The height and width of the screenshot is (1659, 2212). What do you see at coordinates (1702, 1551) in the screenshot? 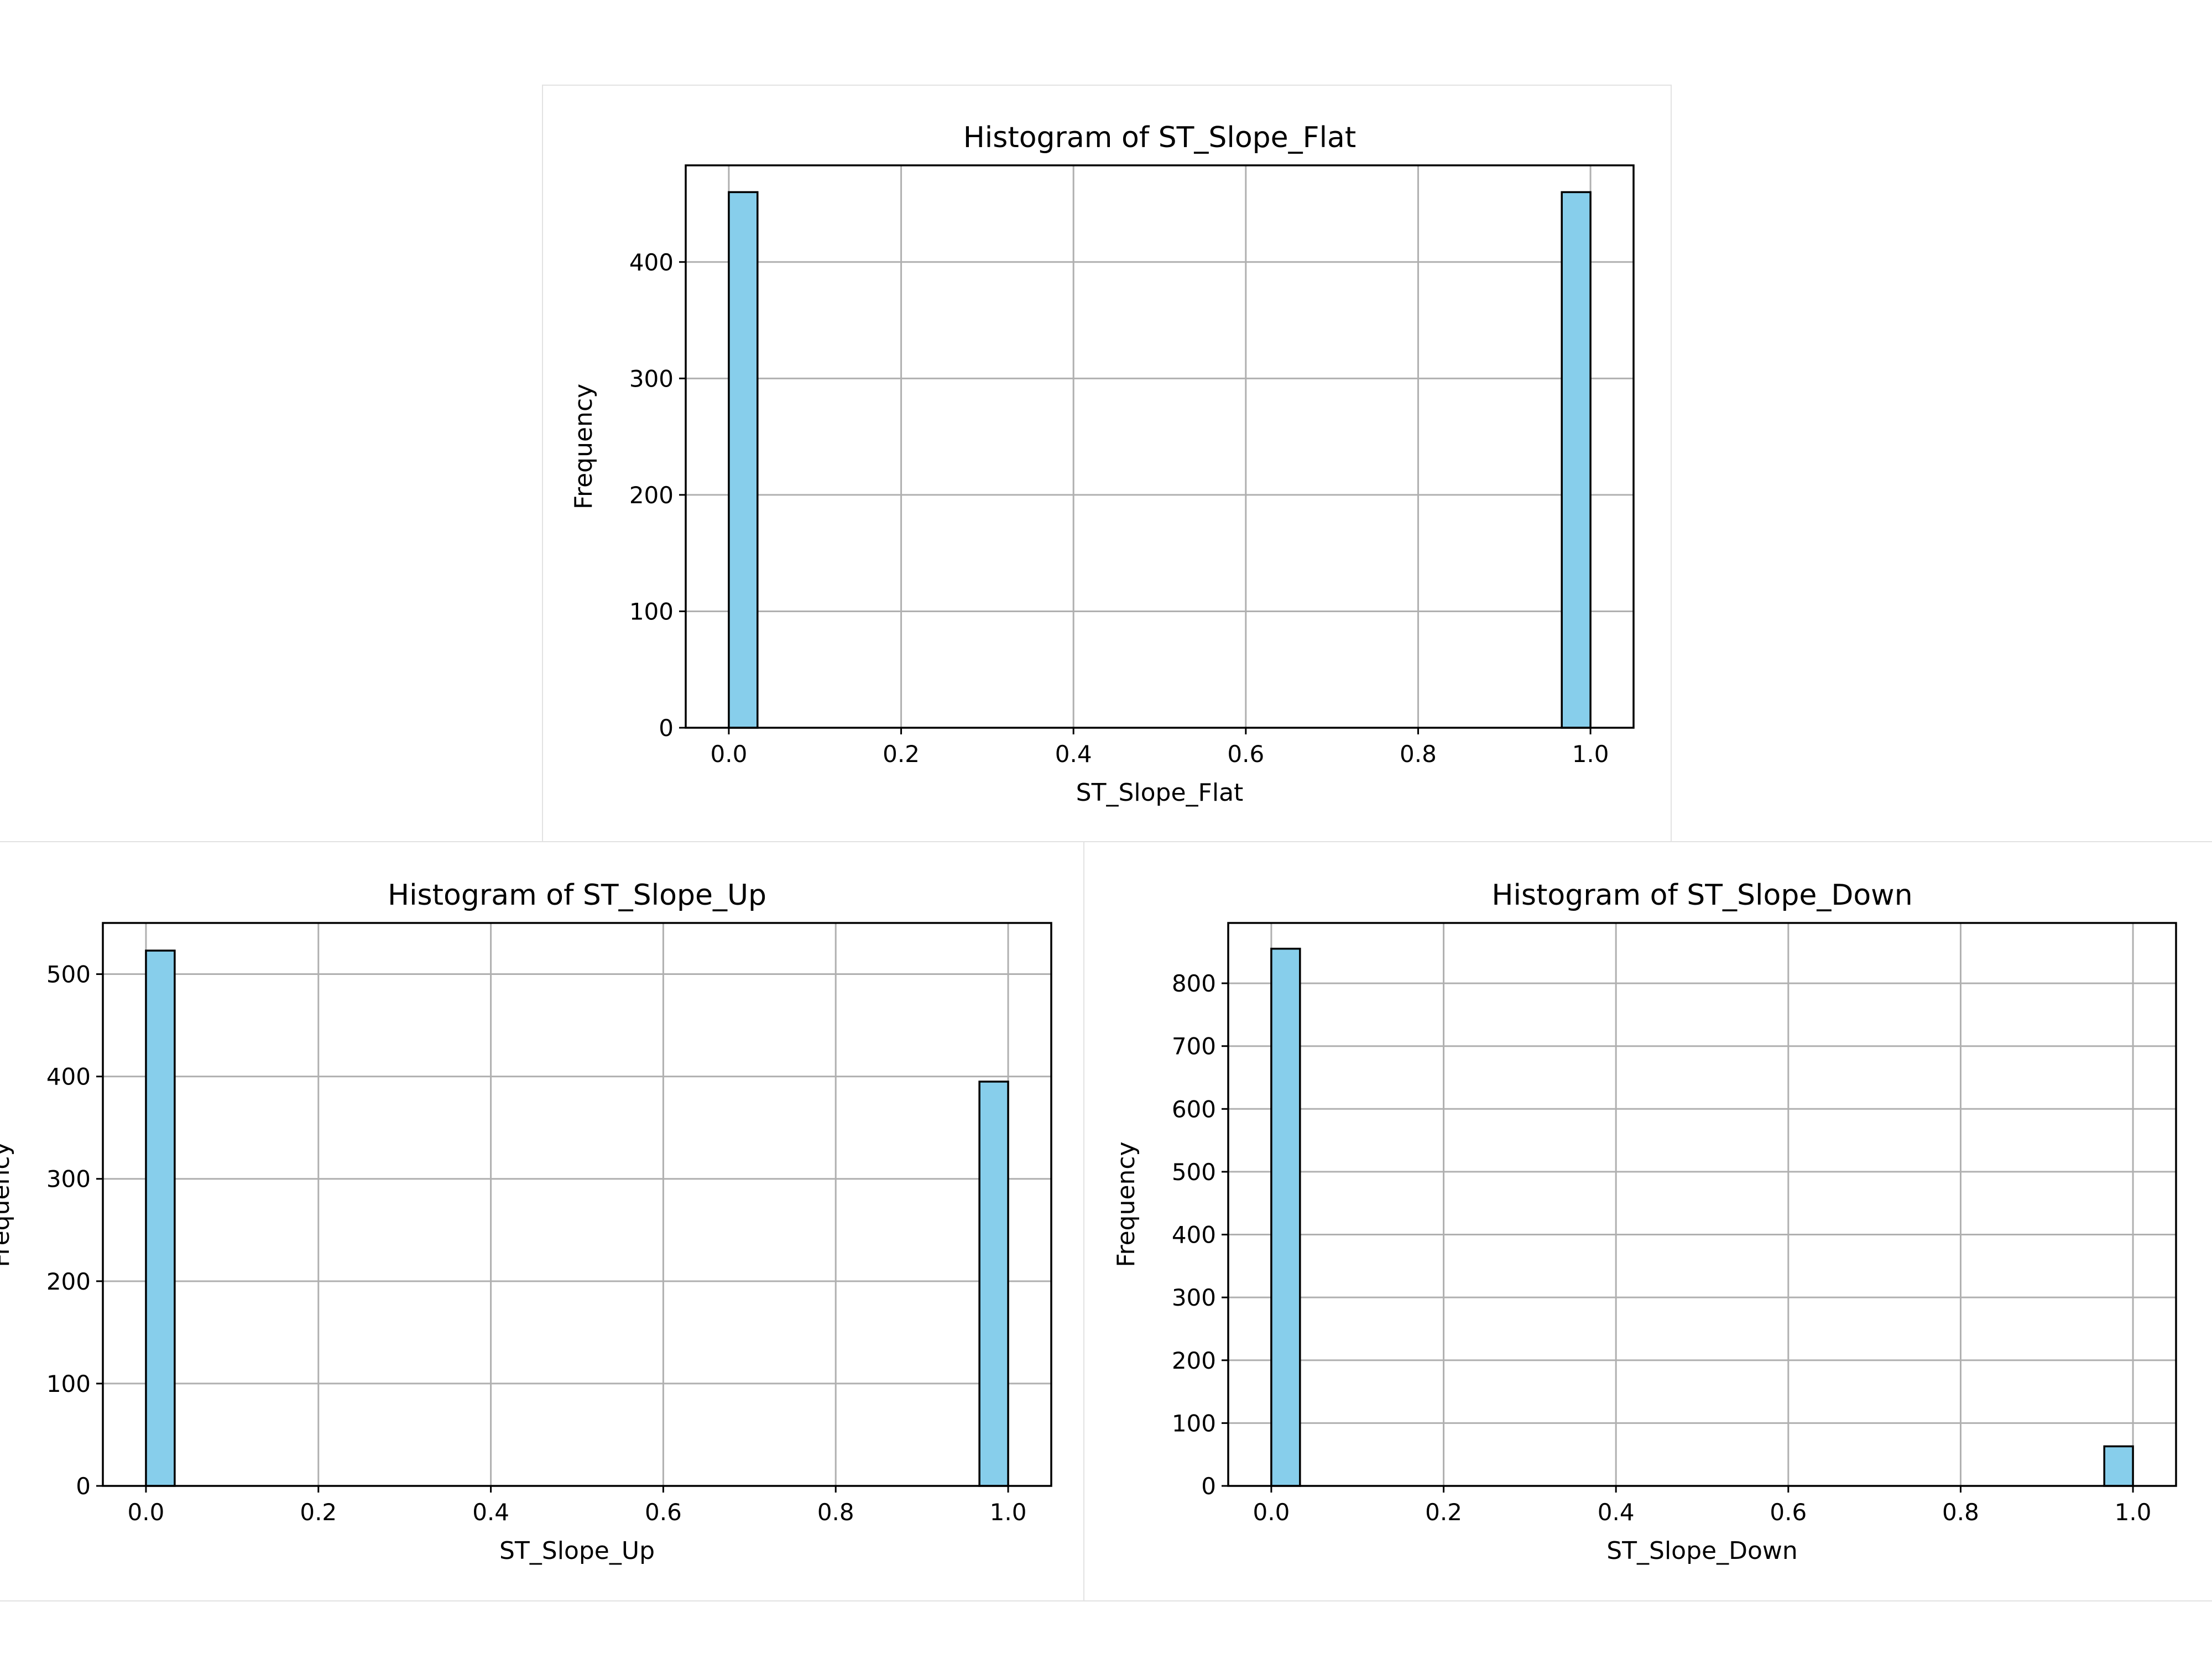
I see `x-axis-label: ST_Slope_Down` at bounding box center [1702, 1551].